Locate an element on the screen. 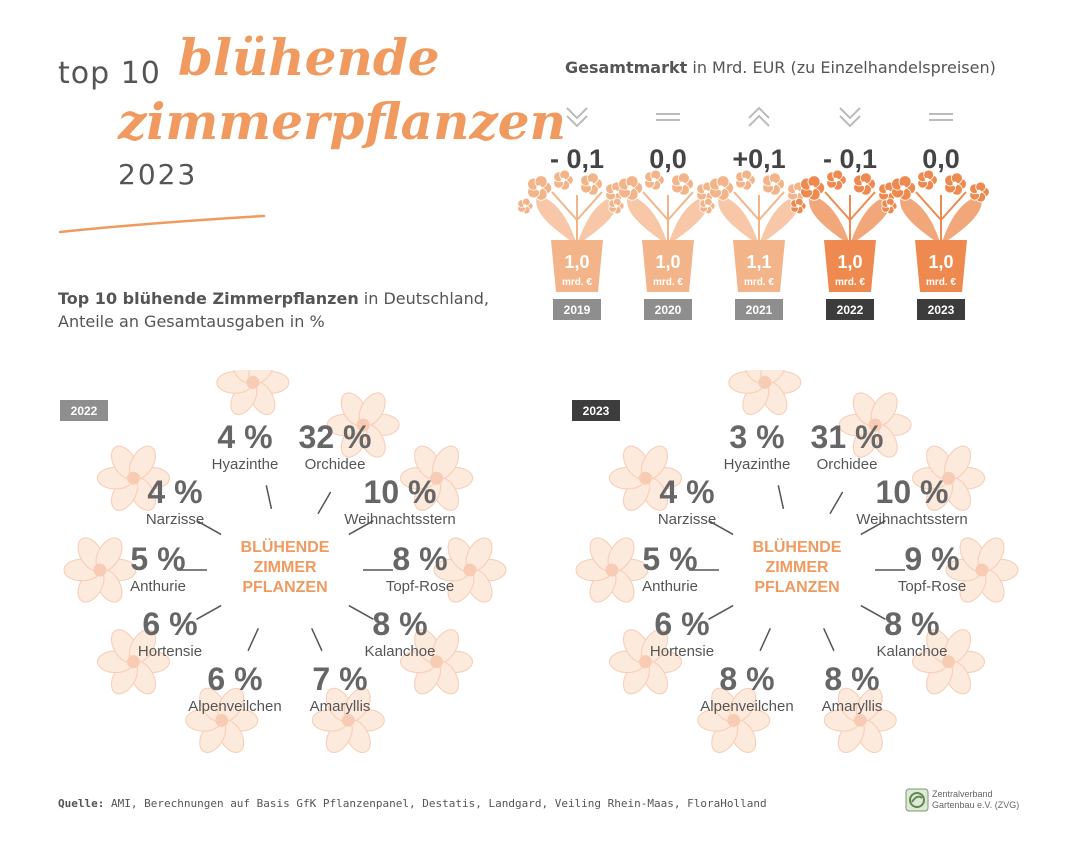 The image size is (1078, 867). slice-name-label: Amaryllis is located at coordinates (340, 706).